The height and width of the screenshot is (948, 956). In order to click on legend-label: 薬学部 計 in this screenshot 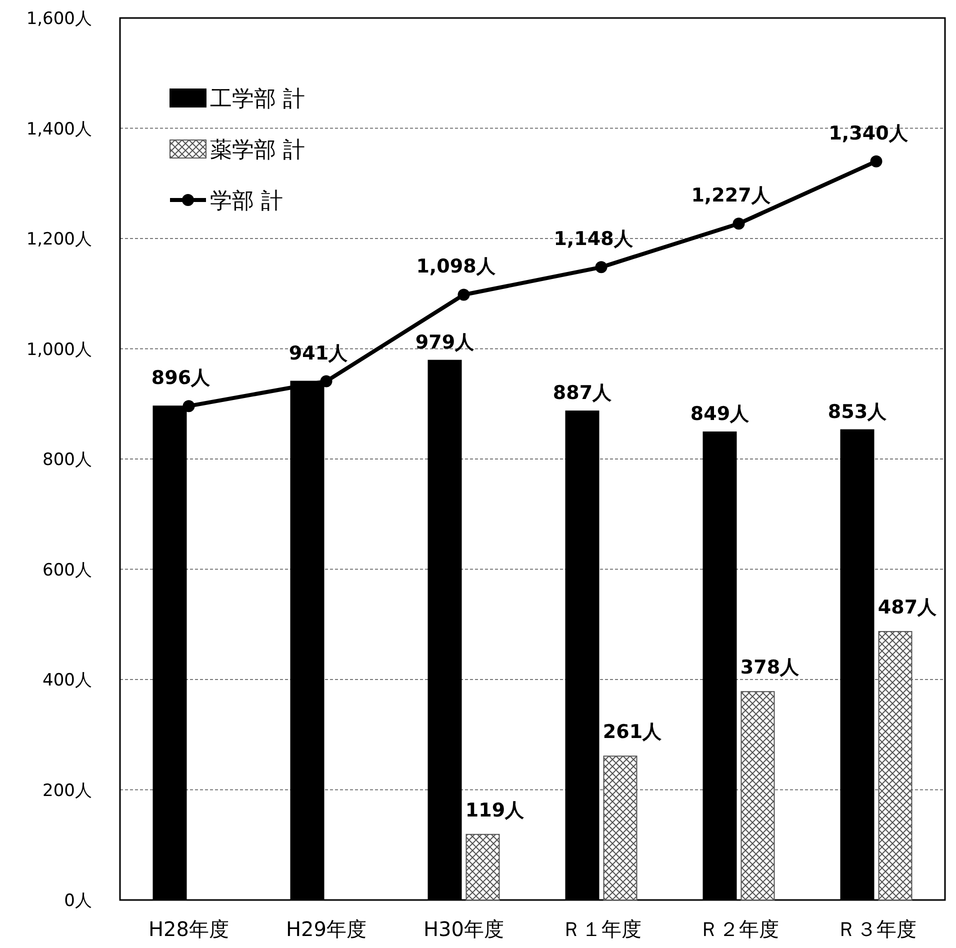, I will do `click(257, 150)`.